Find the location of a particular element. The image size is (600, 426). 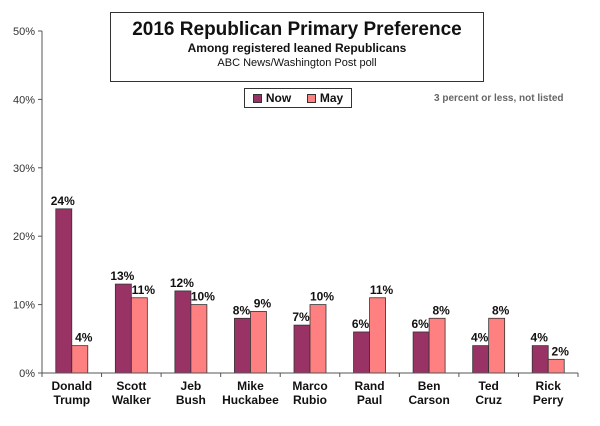

chart-subtitle: Among registered leaned Republicans is located at coordinates (297, 48).